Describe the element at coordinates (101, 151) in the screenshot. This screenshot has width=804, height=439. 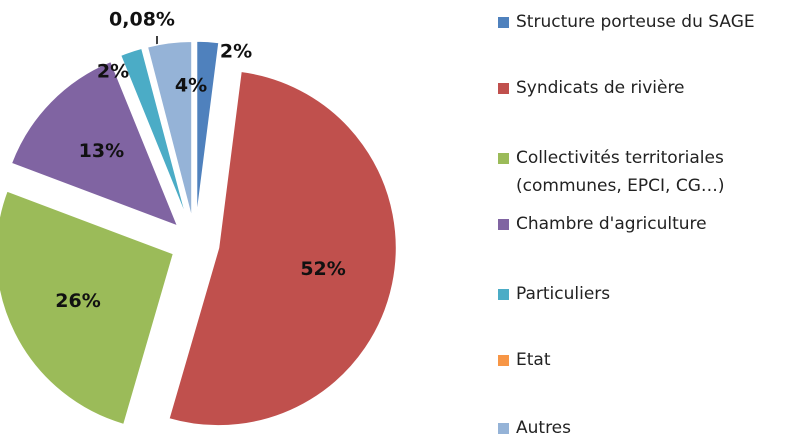
I see `data-label: 13%` at that location.